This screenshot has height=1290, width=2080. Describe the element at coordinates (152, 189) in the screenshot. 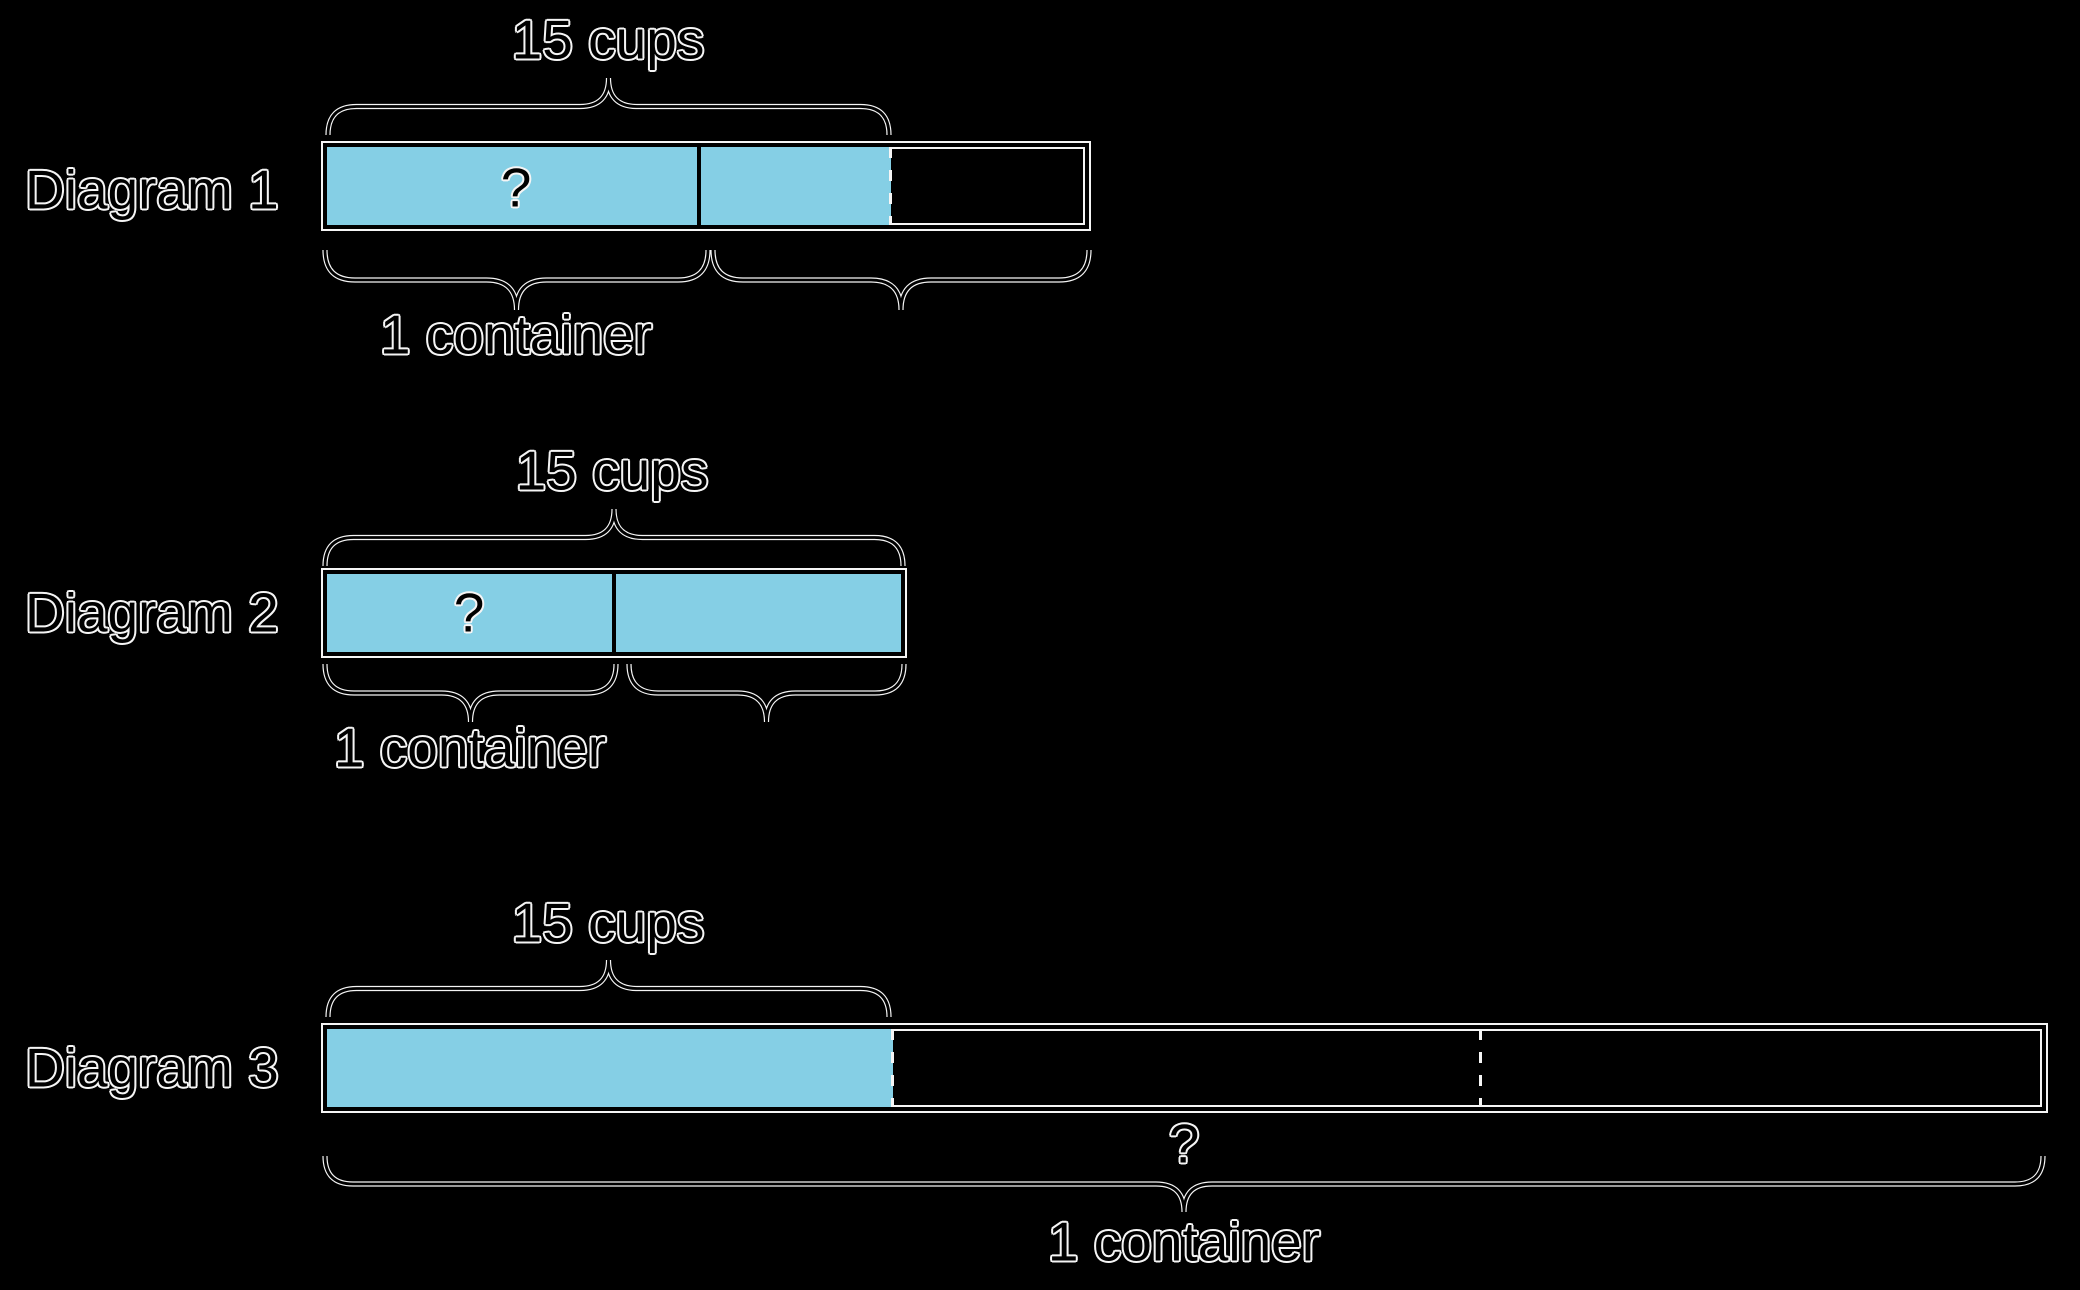

I see `diagram-1-label: Diagram 1` at that location.